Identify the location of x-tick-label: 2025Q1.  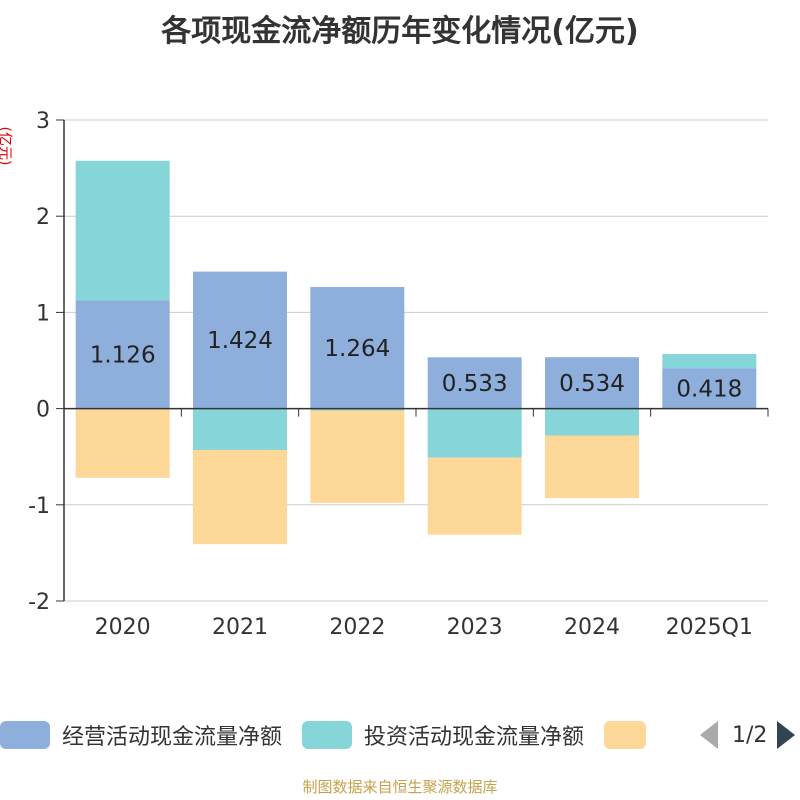
(709, 627).